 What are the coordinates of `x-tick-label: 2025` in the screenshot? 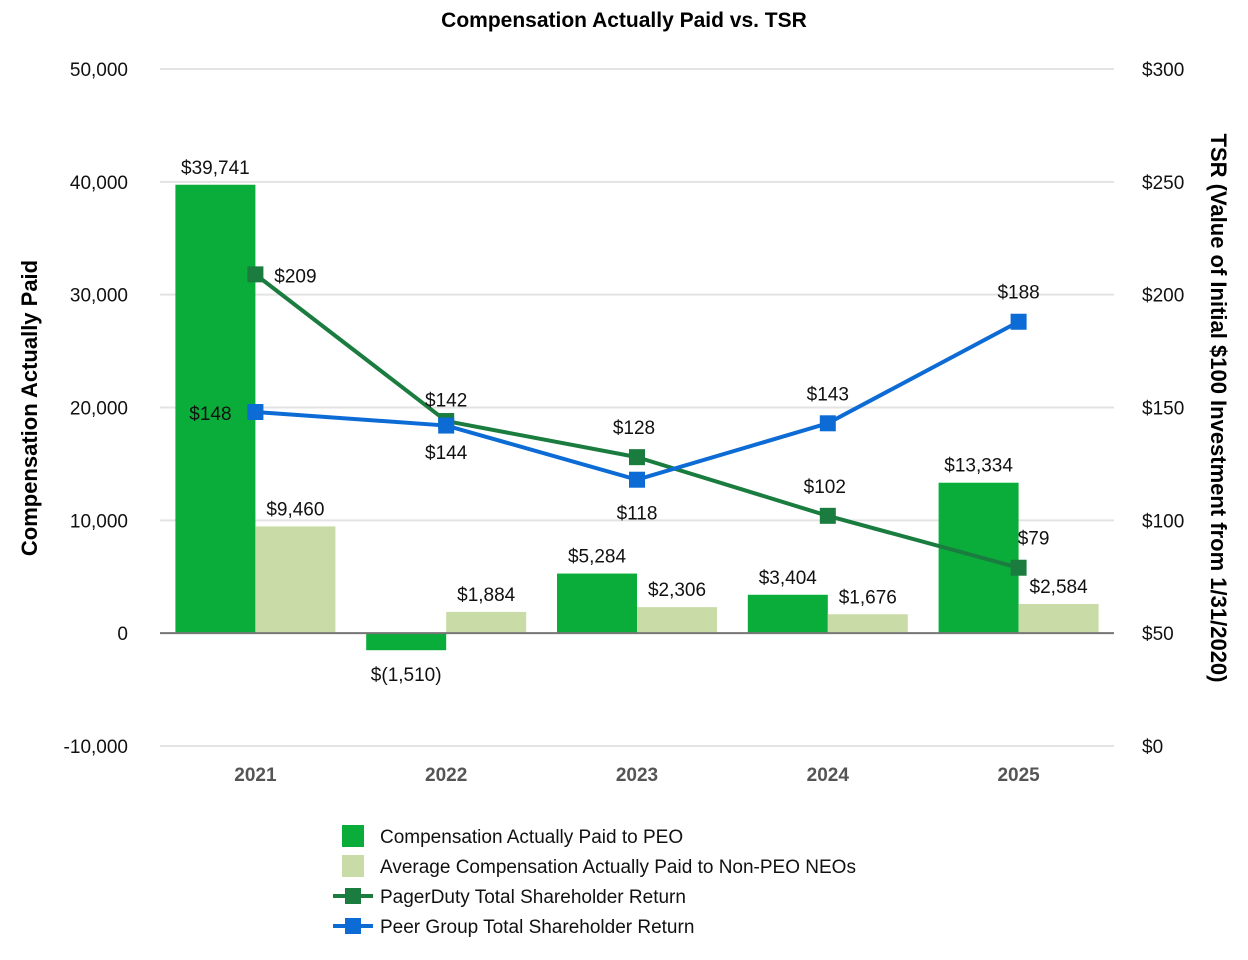 It's located at (1018, 775).